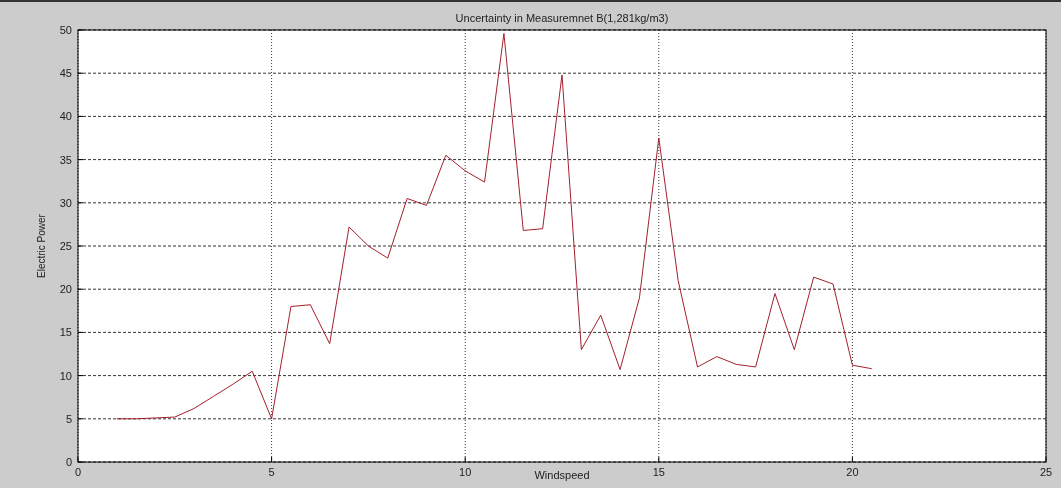  I want to click on x-tick-label: 0, so click(78, 472).